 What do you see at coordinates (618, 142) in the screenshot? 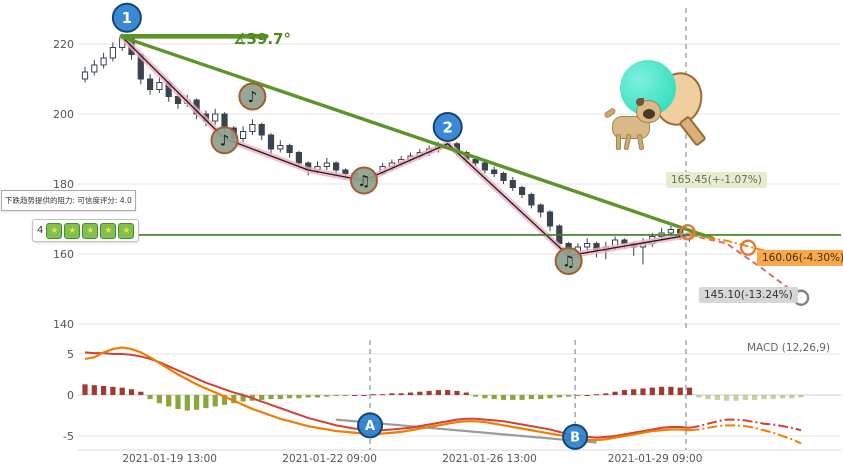
I see `dog-leg-icon` at bounding box center [618, 142].